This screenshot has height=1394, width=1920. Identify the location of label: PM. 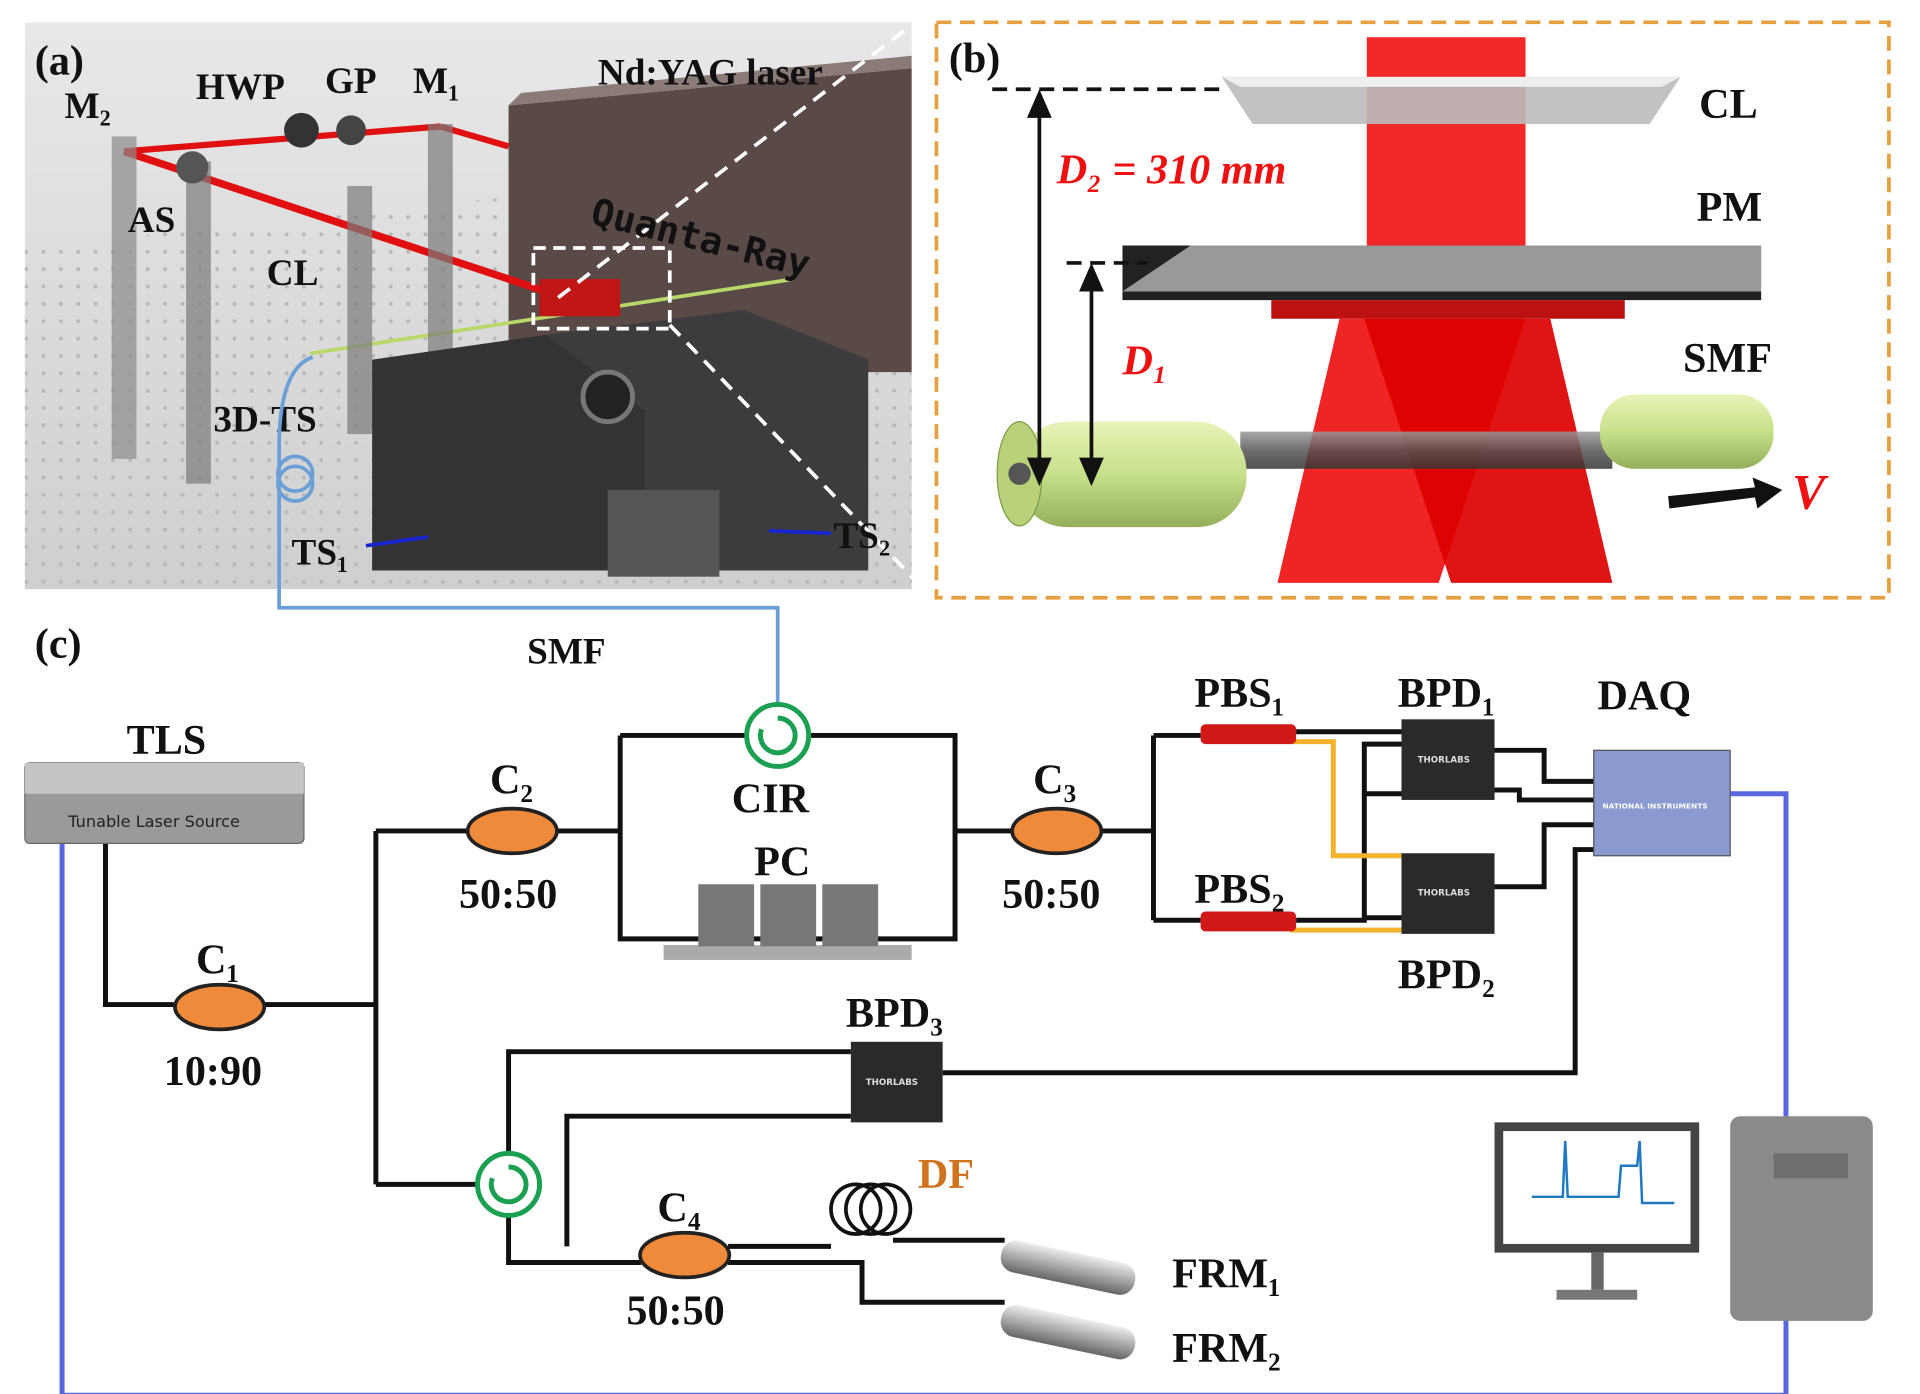
(1730, 207).